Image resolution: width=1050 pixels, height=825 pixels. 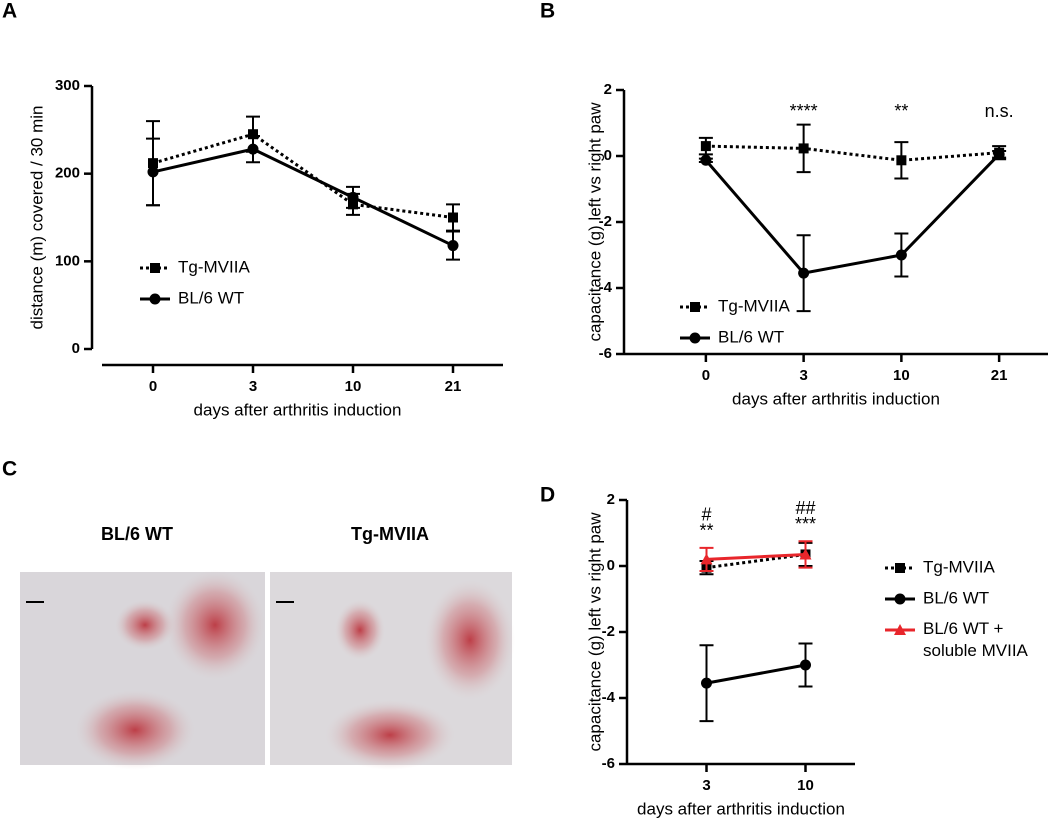 What do you see at coordinates (706, 515) in the screenshot?
I see `annotation: #` at bounding box center [706, 515].